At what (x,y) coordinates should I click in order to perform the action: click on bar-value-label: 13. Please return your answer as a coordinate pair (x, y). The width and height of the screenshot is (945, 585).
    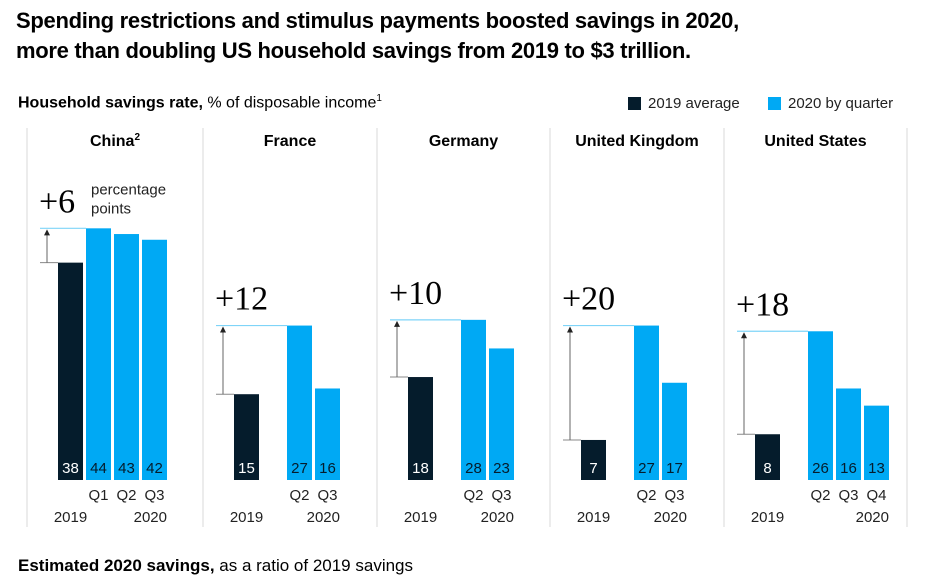
    Looking at the image, I should click on (876, 468).